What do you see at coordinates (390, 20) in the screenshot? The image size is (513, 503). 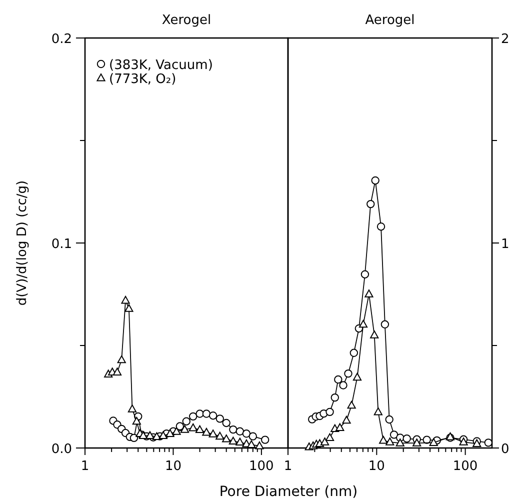 I see `chart-title: Aerogel` at bounding box center [390, 20].